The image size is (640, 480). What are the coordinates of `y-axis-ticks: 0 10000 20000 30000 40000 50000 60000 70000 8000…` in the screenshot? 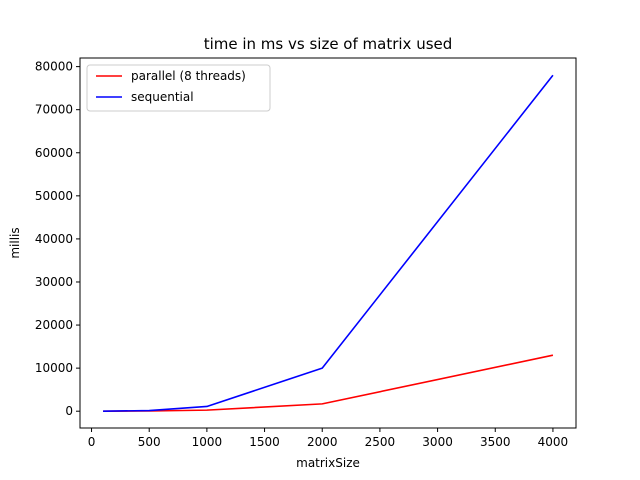 It's located at (57, 239).